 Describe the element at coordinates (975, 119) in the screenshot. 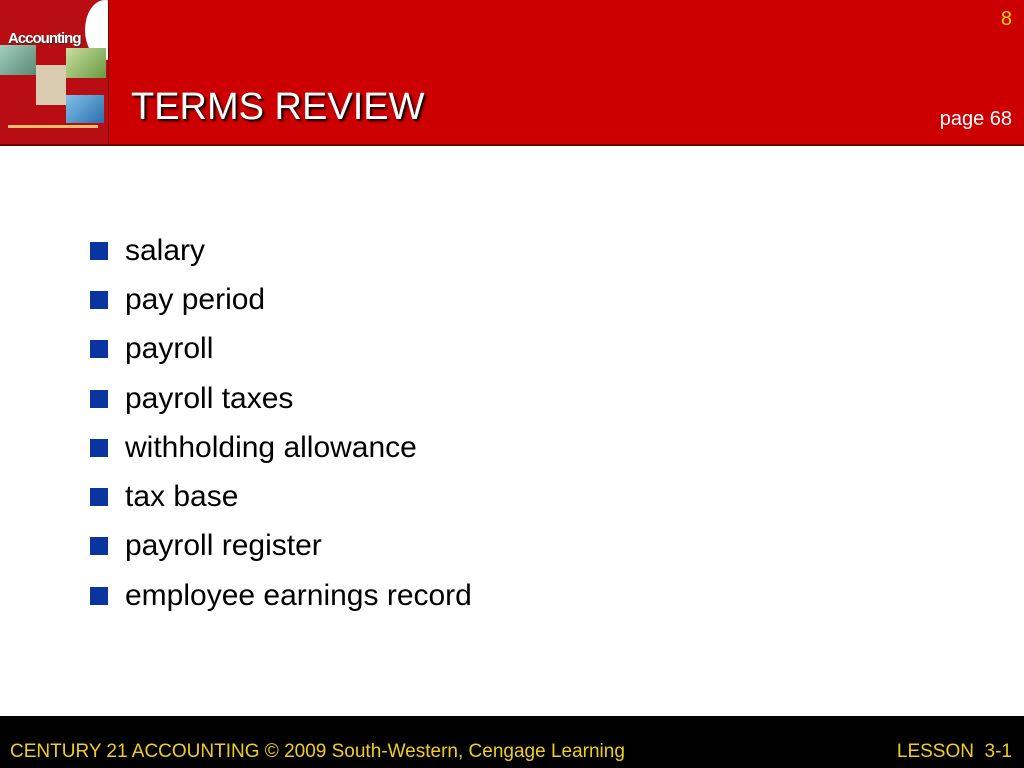

I see `page-reference: page 68` at that location.